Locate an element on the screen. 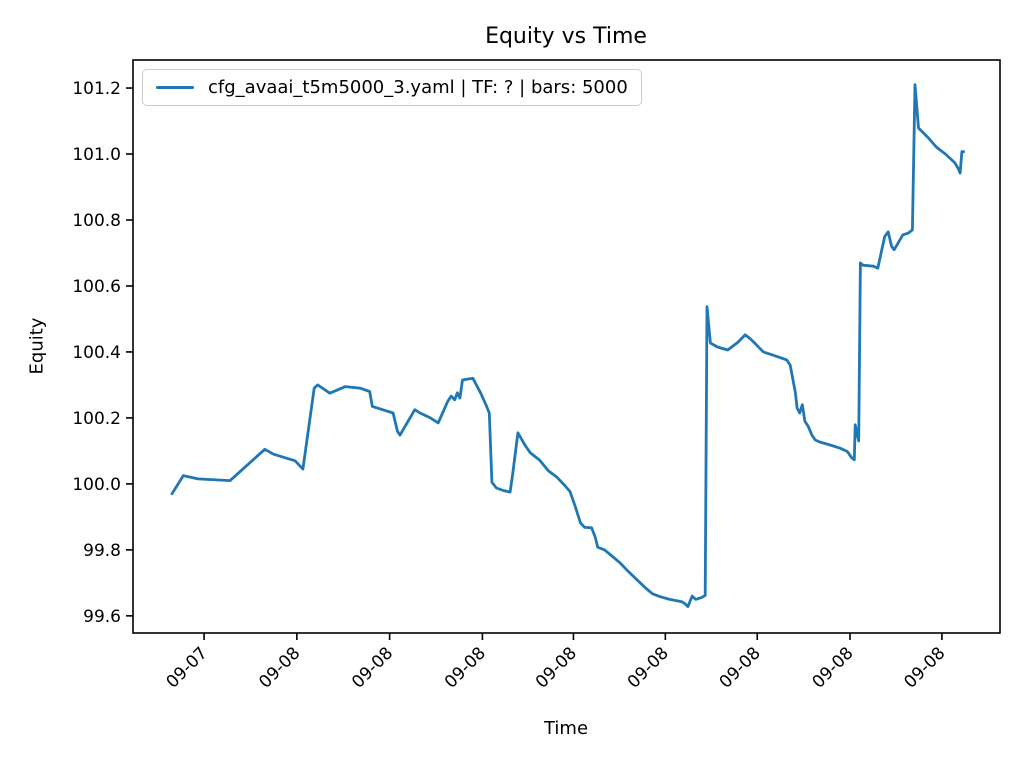  y-tick-label: 100.4 is located at coordinates (96, 353).